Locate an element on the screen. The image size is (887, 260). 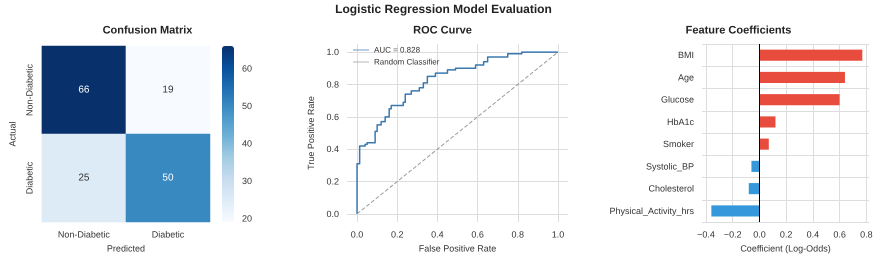
y-tick-label: 0.0 is located at coordinates (332, 213).